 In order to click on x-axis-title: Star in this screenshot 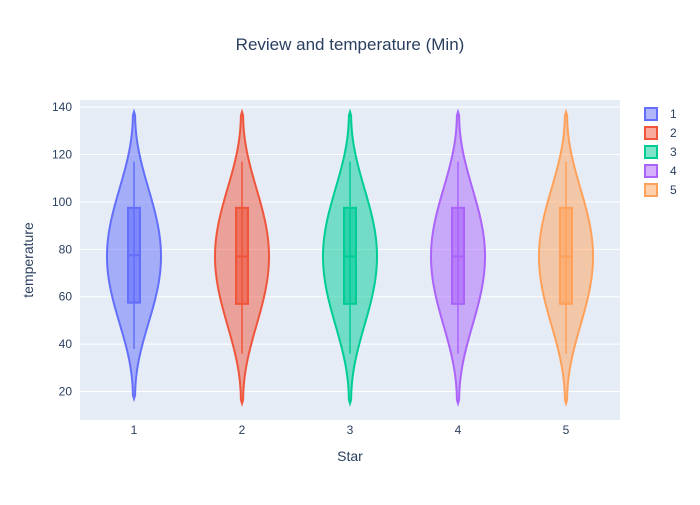, I will do `click(350, 456)`.